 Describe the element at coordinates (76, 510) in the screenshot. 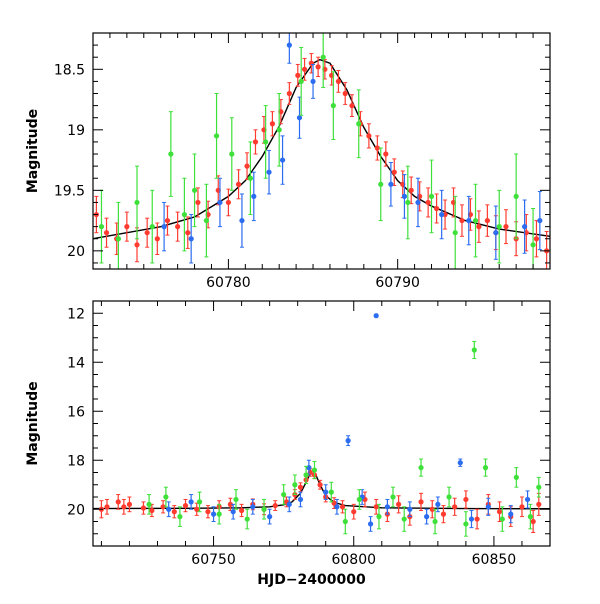

I see `y-tick-label: 20` at that location.